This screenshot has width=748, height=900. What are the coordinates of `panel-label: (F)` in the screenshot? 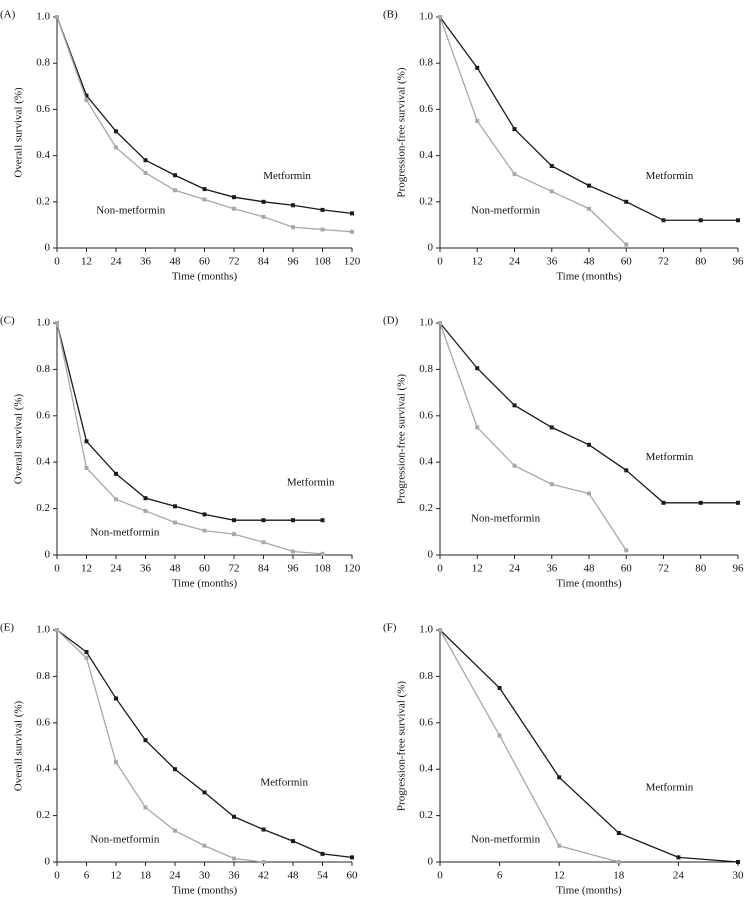 It's located at (390, 628).